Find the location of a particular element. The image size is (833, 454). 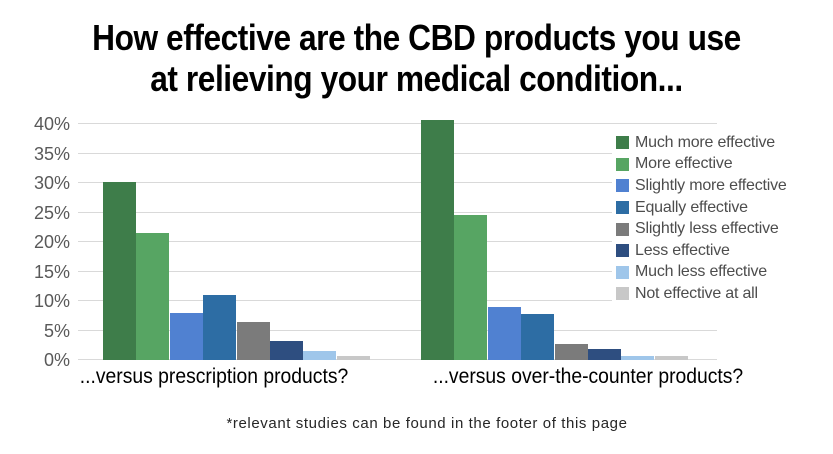

legend-item-much-less-effective: Much less effective is located at coordinates (701, 273).